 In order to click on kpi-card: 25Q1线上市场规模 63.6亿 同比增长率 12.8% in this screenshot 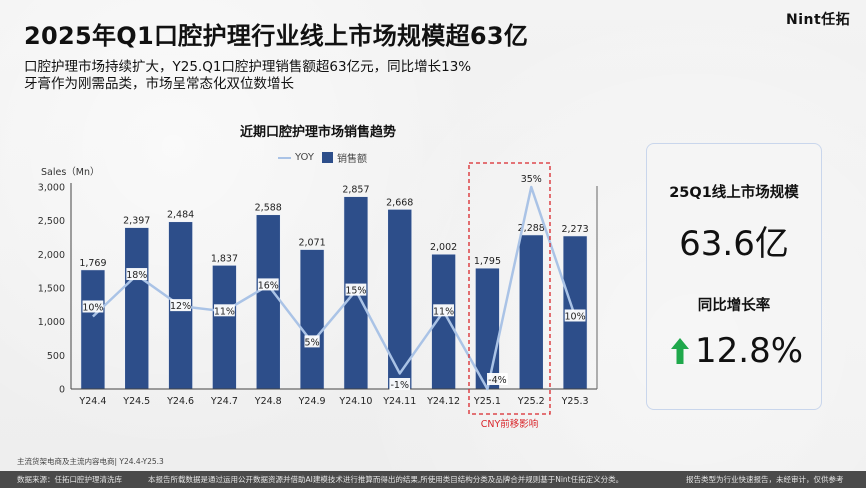, I will do `click(734, 276)`.